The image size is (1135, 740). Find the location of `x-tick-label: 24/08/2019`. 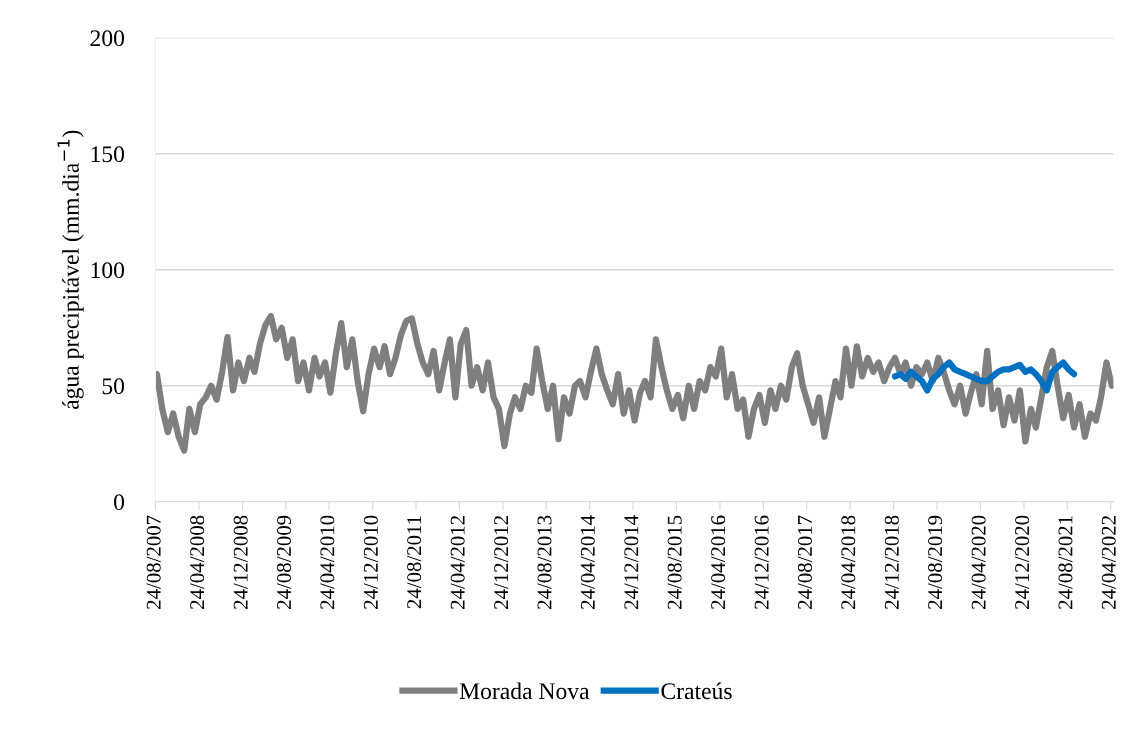

x-tick-label: 24/08/2019 is located at coordinates (935, 562).